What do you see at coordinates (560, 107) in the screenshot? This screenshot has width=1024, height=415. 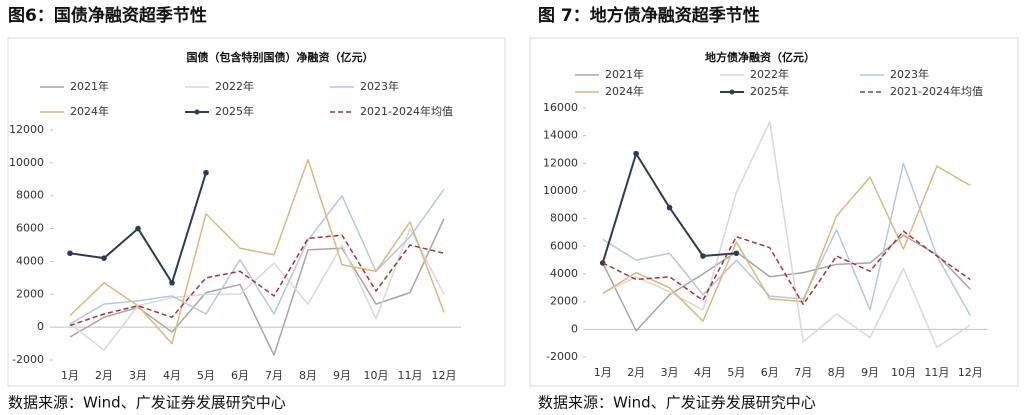 I see `y-tick-label: 16000` at bounding box center [560, 107].